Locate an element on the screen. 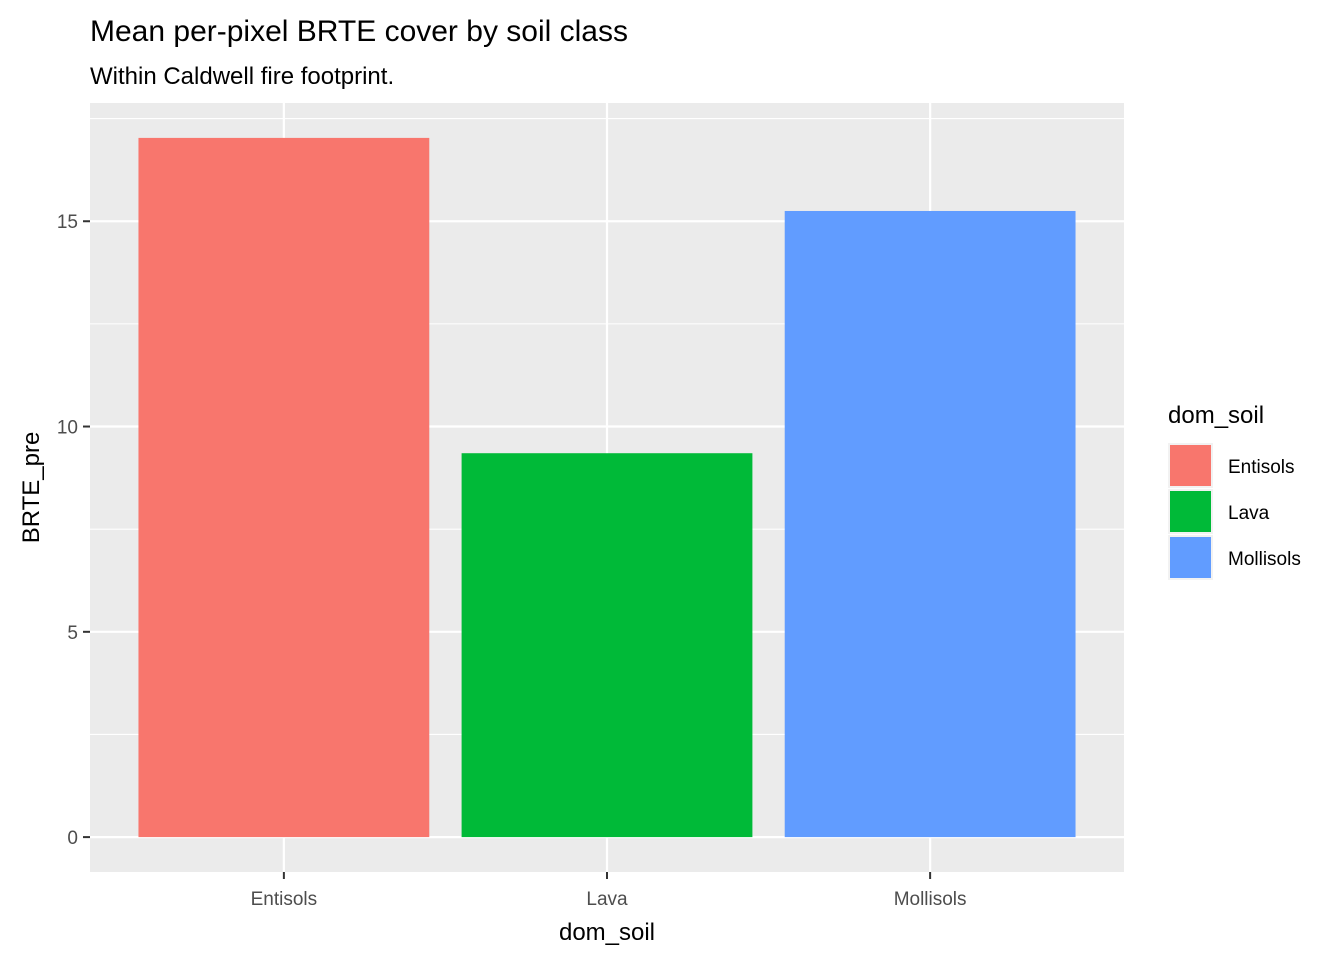  chart-title: Mean per-pixel BRTE cover by soil class is located at coordinates (359, 31).